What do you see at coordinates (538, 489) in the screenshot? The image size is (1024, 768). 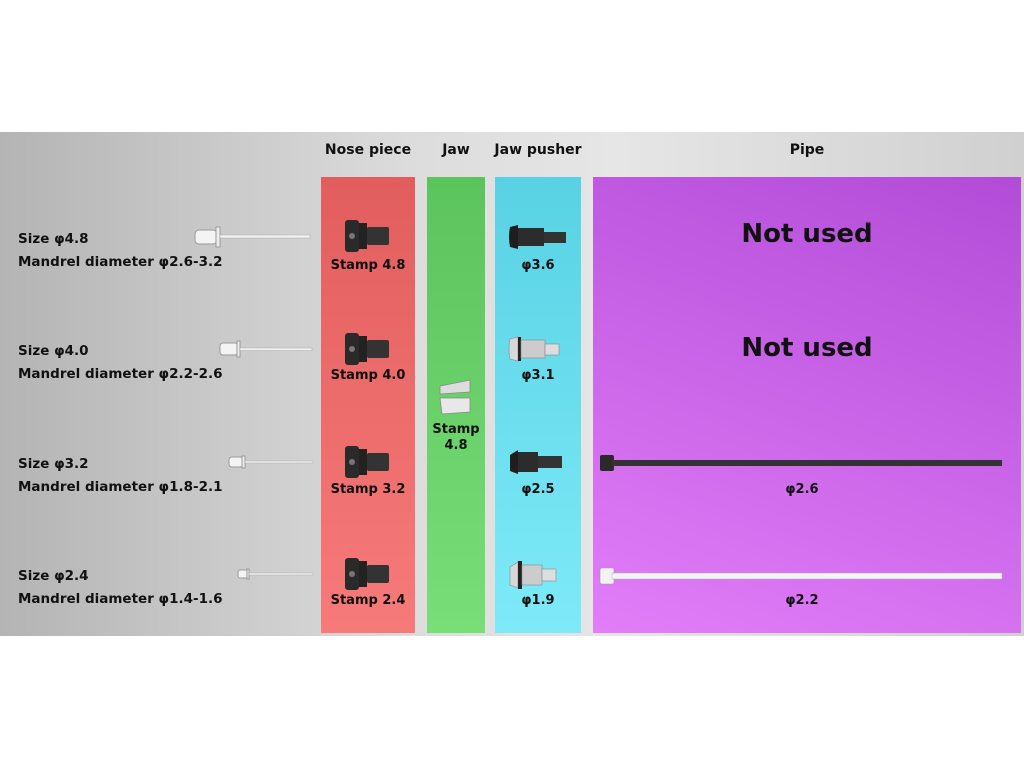 I see `pusher-caption: φ2.5` at bounding box center [538, 489].